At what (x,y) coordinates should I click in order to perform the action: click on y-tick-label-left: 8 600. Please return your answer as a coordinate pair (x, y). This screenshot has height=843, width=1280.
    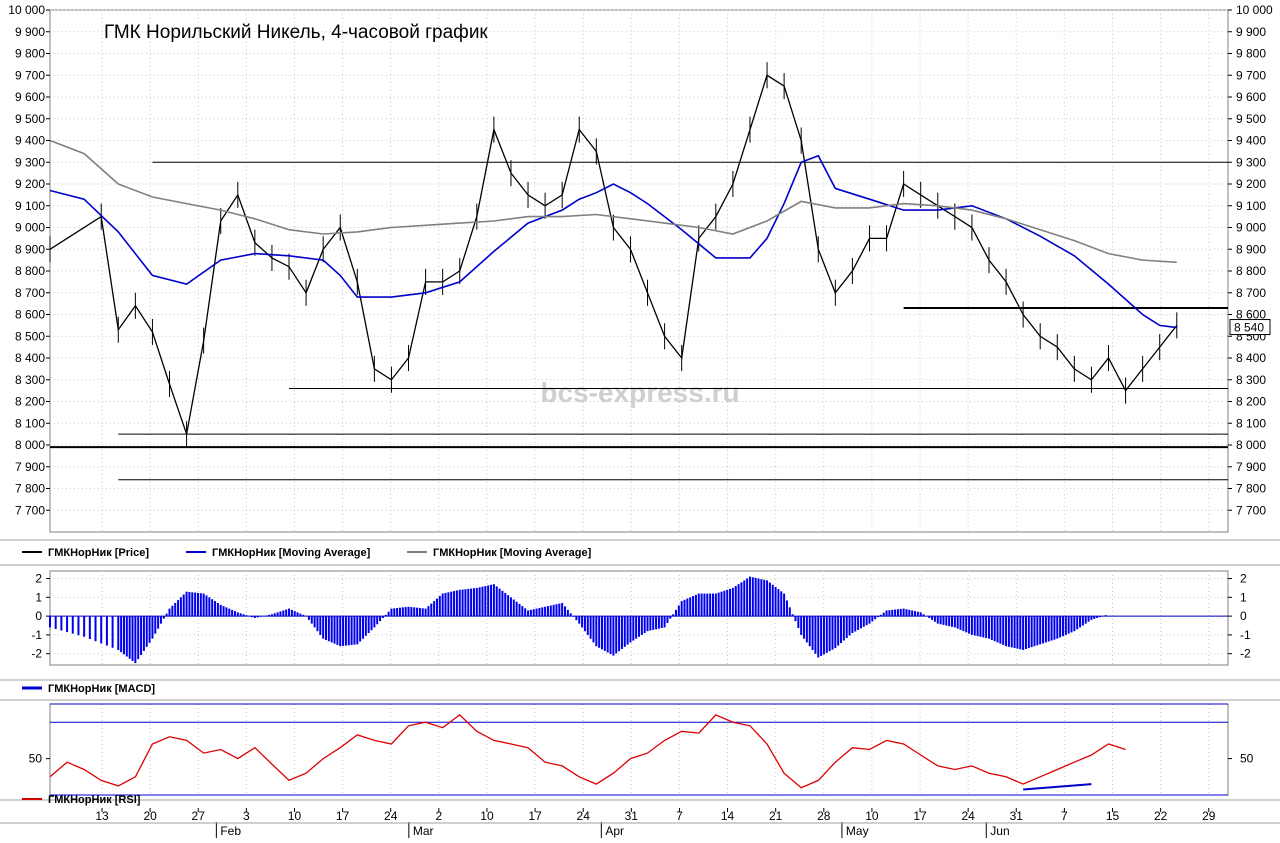
    Looking at the image, I should click on (30, 315).